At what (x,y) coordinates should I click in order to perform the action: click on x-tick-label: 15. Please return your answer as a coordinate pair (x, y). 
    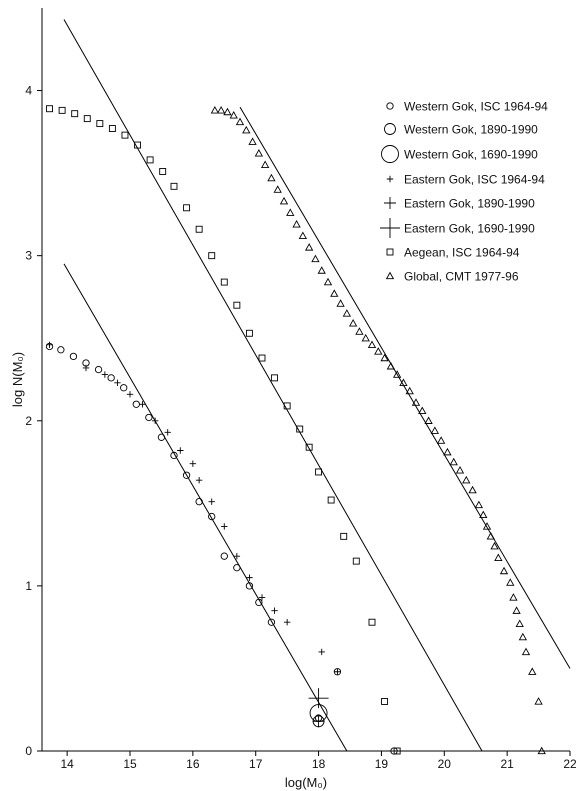
    Looking at the image, I should click on (130, 764).